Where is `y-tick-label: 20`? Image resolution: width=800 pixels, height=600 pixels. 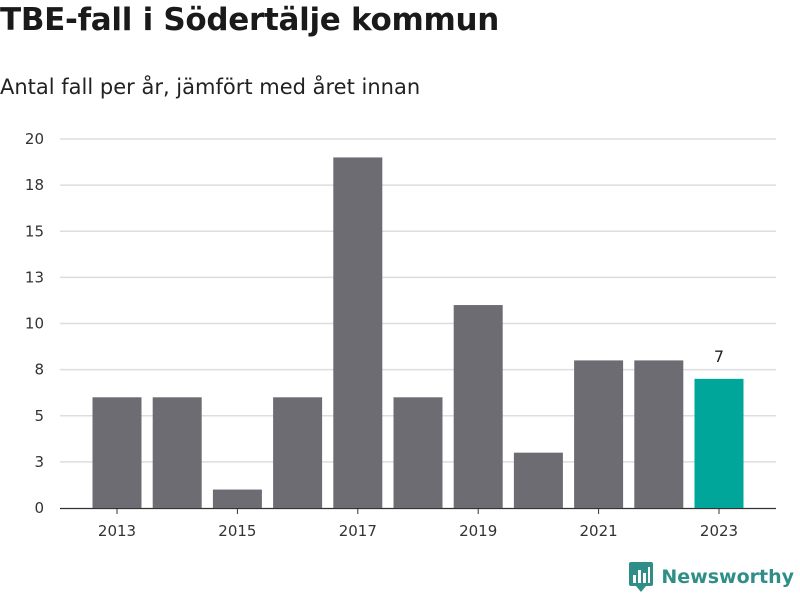 y-tick-label: 20 is located at coordinates (34, 139).